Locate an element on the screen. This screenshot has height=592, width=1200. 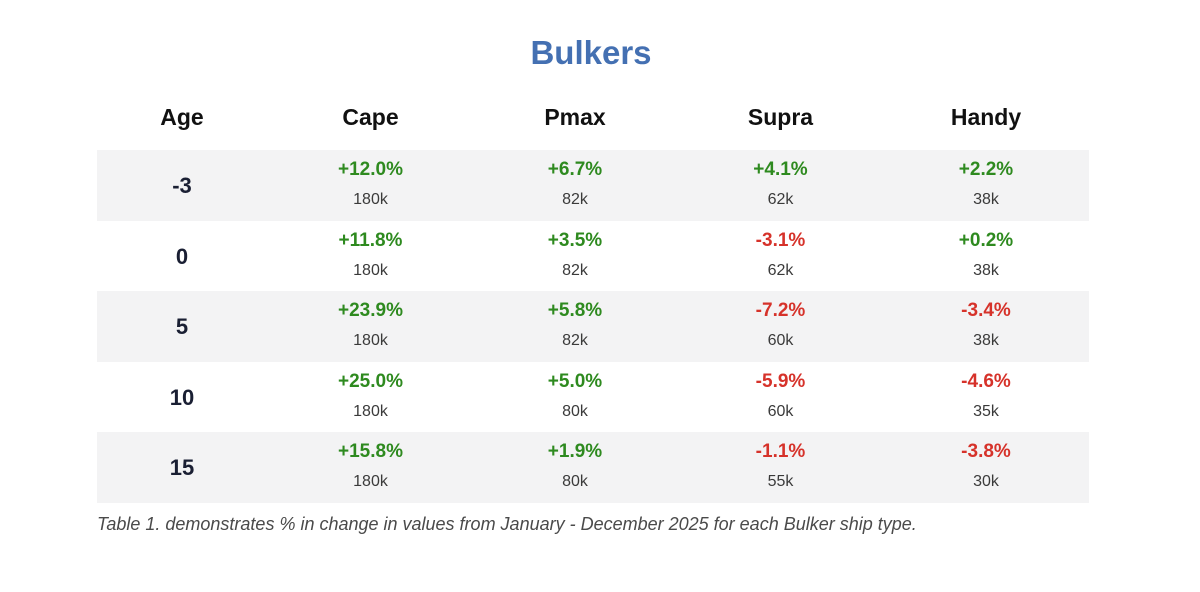
pct-change-value: -4.6% is located at coordinates (986, 381).